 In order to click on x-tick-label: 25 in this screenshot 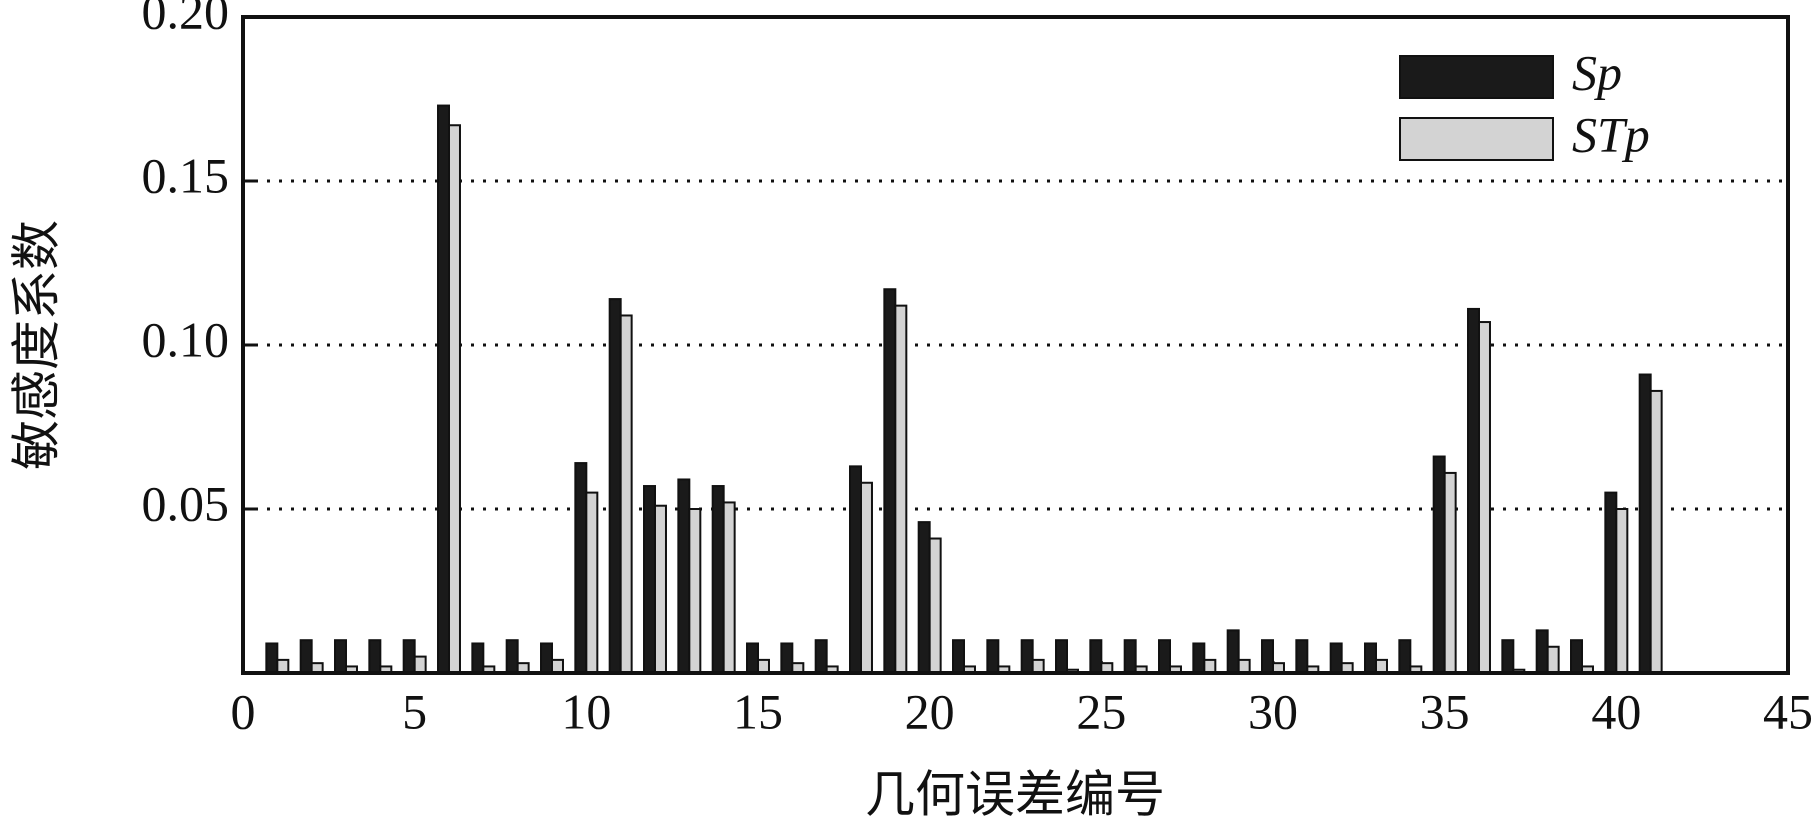, I will do `click(1101, 711)`.